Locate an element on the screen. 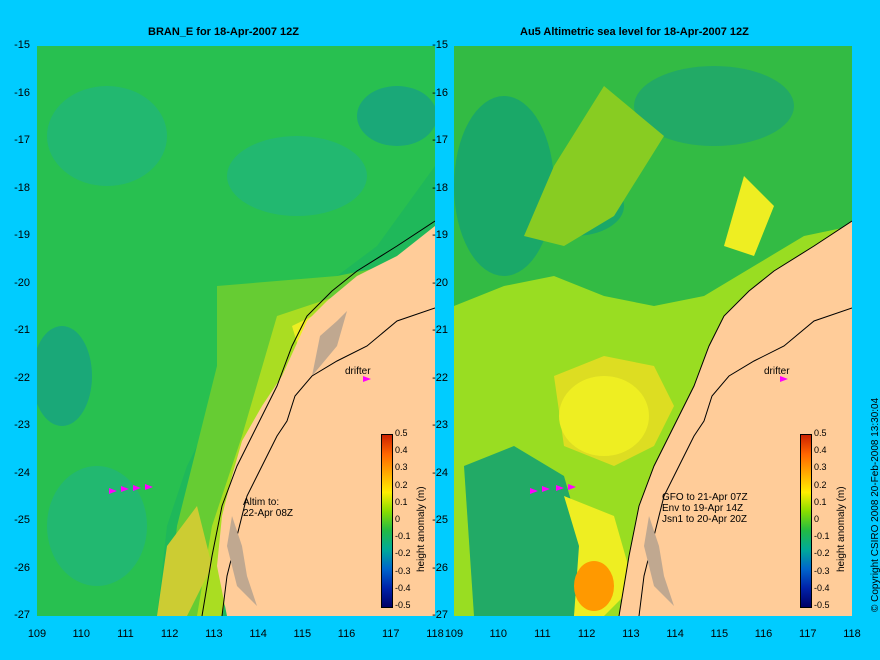 This screenshot has height=660, width=880. left-colorbar-label: height anomaly (m) is located at coordinates (421, 529).